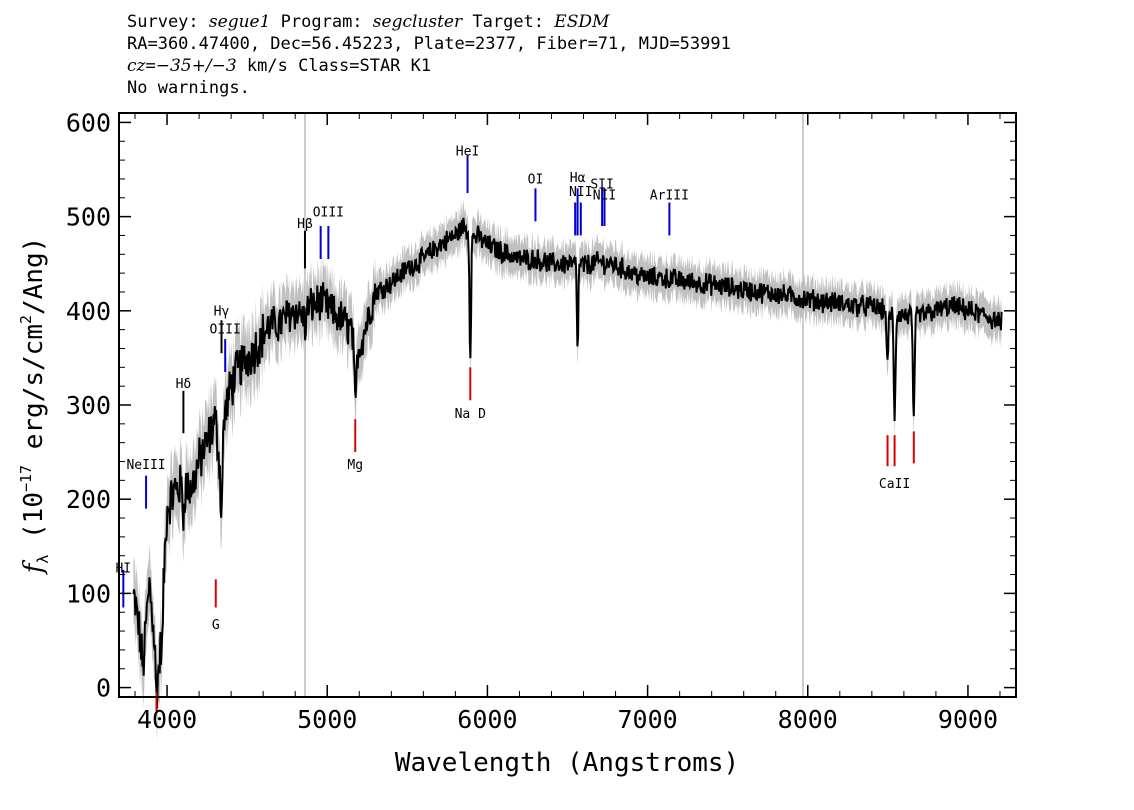 The height and width of the screenshot is (810, 1134). What do you see at coordinates (184, 384) in the screenshot?
I see `emission-line-label-2: Hδ` at bounding box center [184, 384].